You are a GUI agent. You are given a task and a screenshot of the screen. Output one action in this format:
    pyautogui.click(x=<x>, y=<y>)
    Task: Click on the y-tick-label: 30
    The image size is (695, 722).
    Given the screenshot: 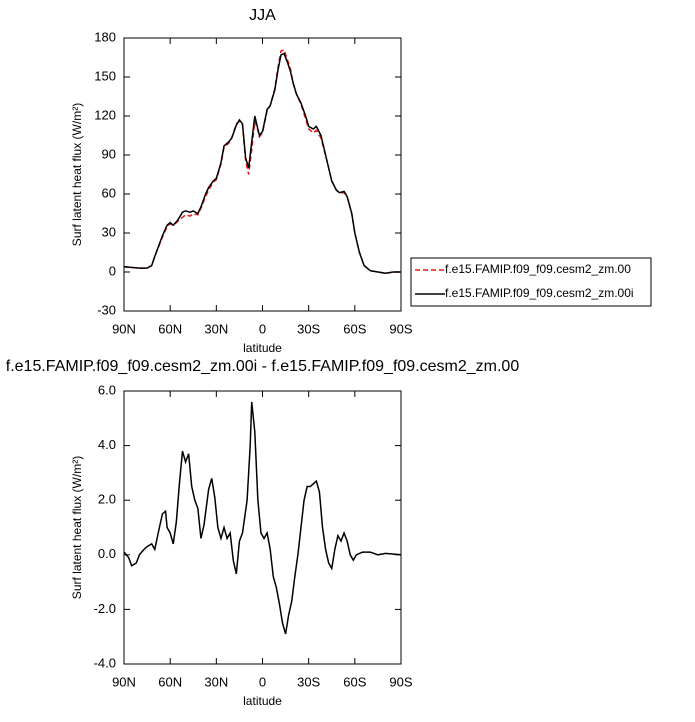 What is the action you would take?
    pyautogui.click(x=109, y=231)
    